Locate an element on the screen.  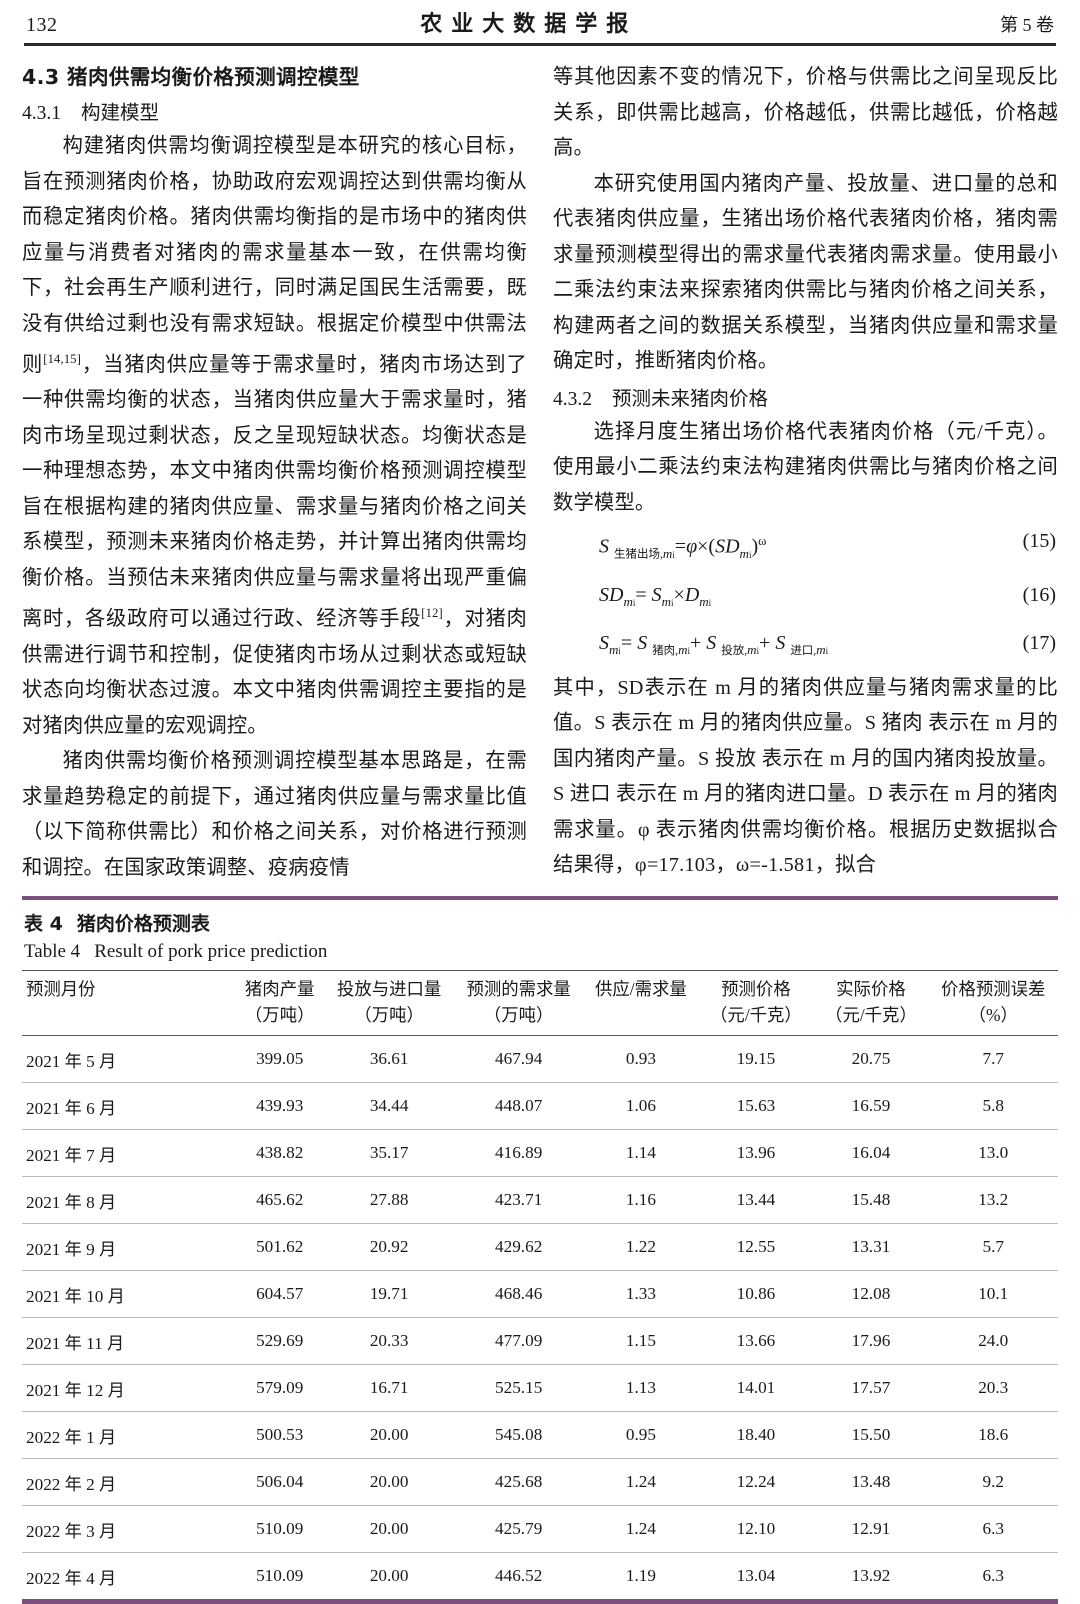
cell-supply-demand-ratio: 0.93 is located at coordinates (641, 1059).